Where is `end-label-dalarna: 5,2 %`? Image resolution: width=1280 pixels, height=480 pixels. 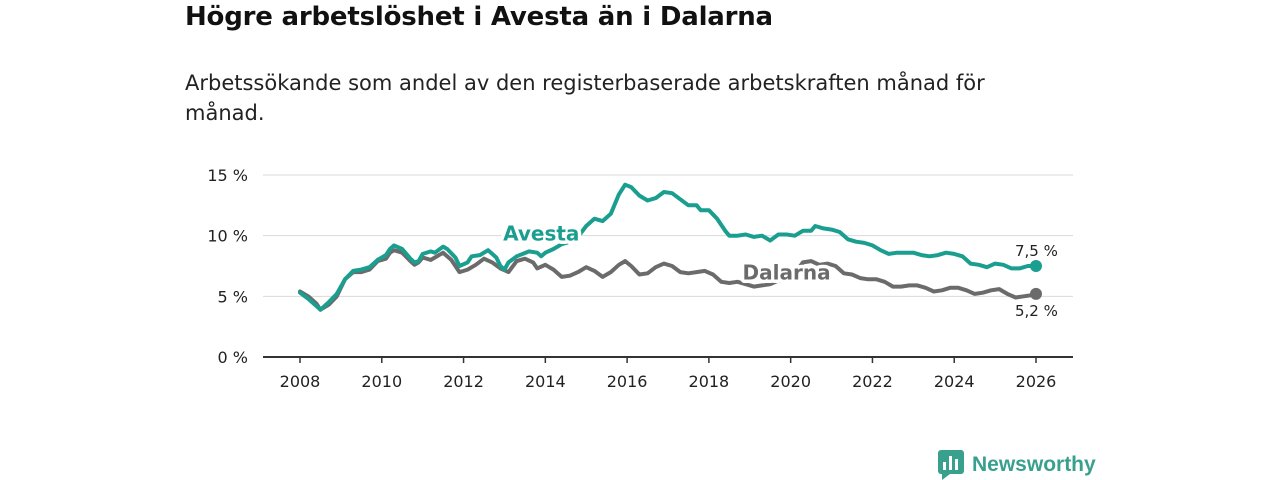
end-label-dalarna: 5,2 % is located at coordinates (1036, 311).